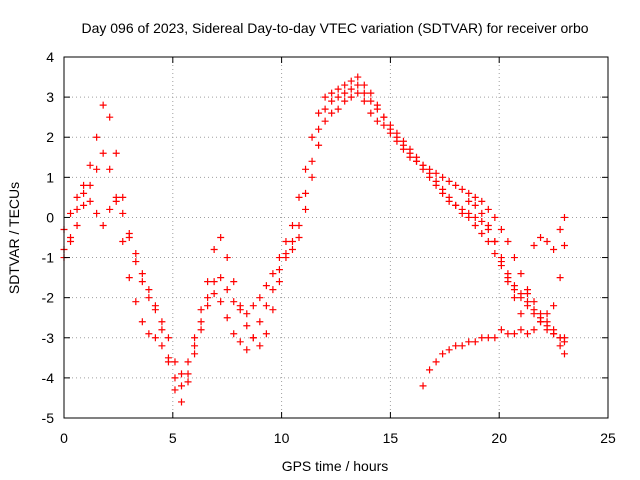 The image size is (640, 480). Describe the element at coordinates (391, 438) in the screenshot. I see `x-tick-label: 15` at that location.